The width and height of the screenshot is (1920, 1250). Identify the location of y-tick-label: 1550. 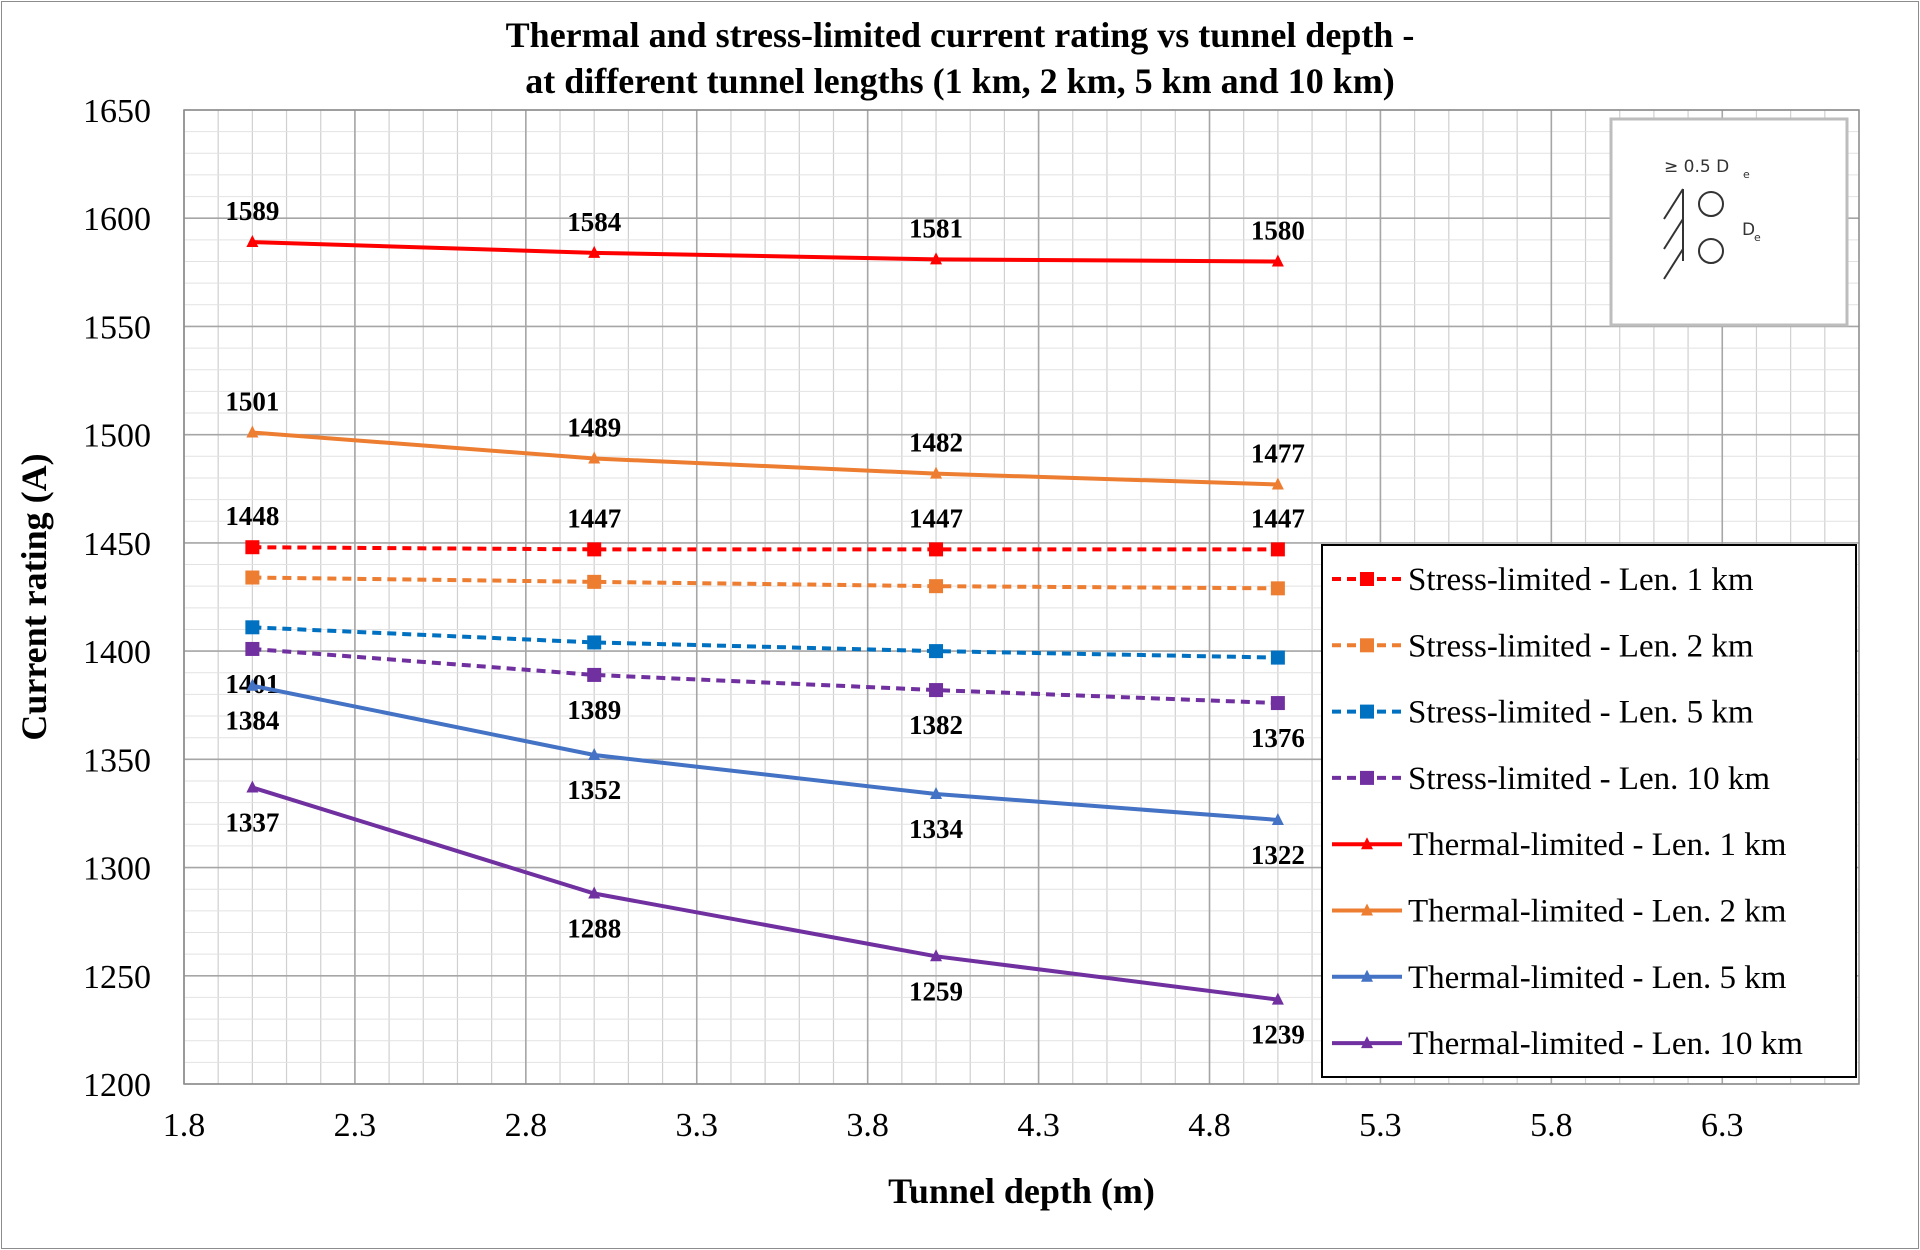
(117, 327).